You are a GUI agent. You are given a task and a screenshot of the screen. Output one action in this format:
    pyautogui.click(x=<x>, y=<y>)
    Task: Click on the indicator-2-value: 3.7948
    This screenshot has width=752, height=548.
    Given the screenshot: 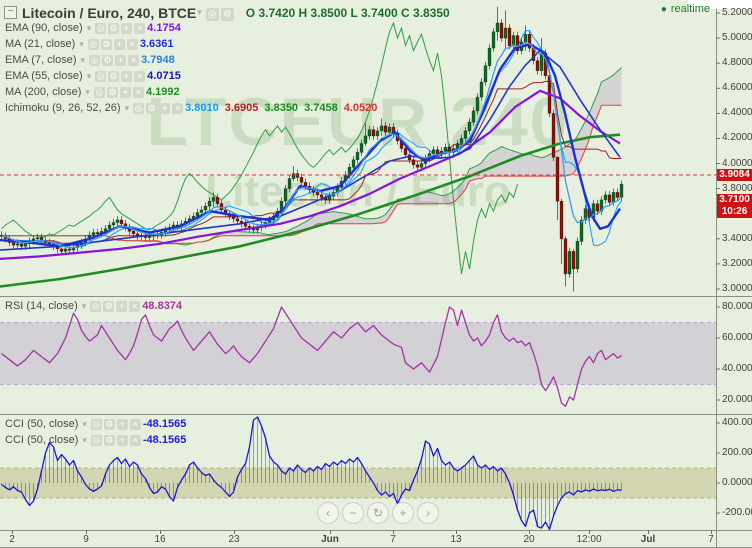 What is the action you would take?
    pyautogui.click(x=158, y=60)
    